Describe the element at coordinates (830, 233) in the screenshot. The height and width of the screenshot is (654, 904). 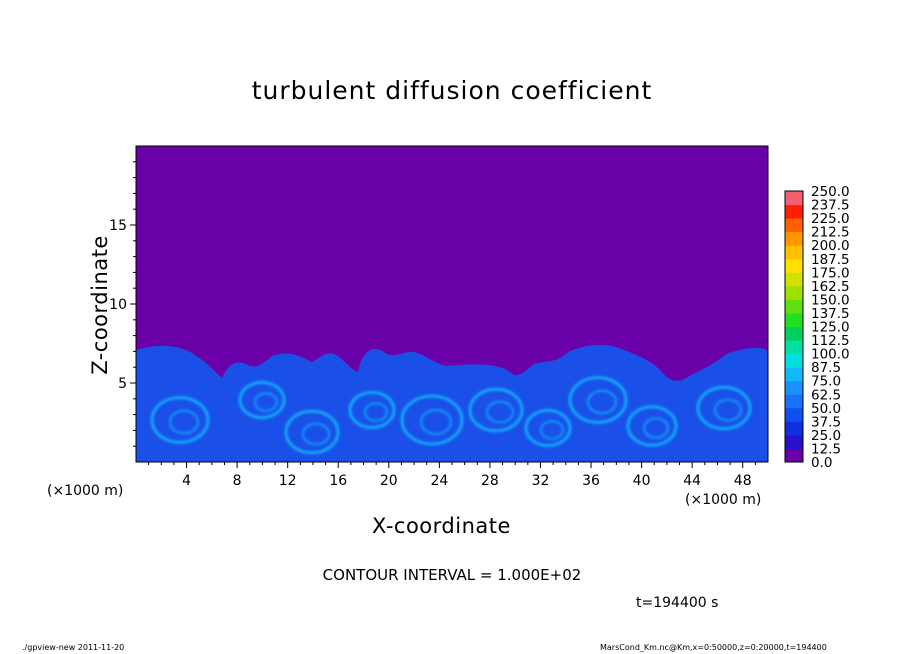
I see `colorbar-level-label: 212.5` at that location.